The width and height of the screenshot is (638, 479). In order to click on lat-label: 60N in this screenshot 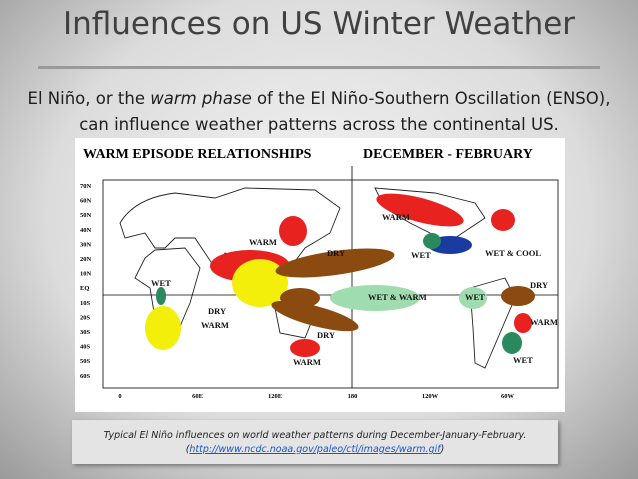, I will do `click(86, 201)`.